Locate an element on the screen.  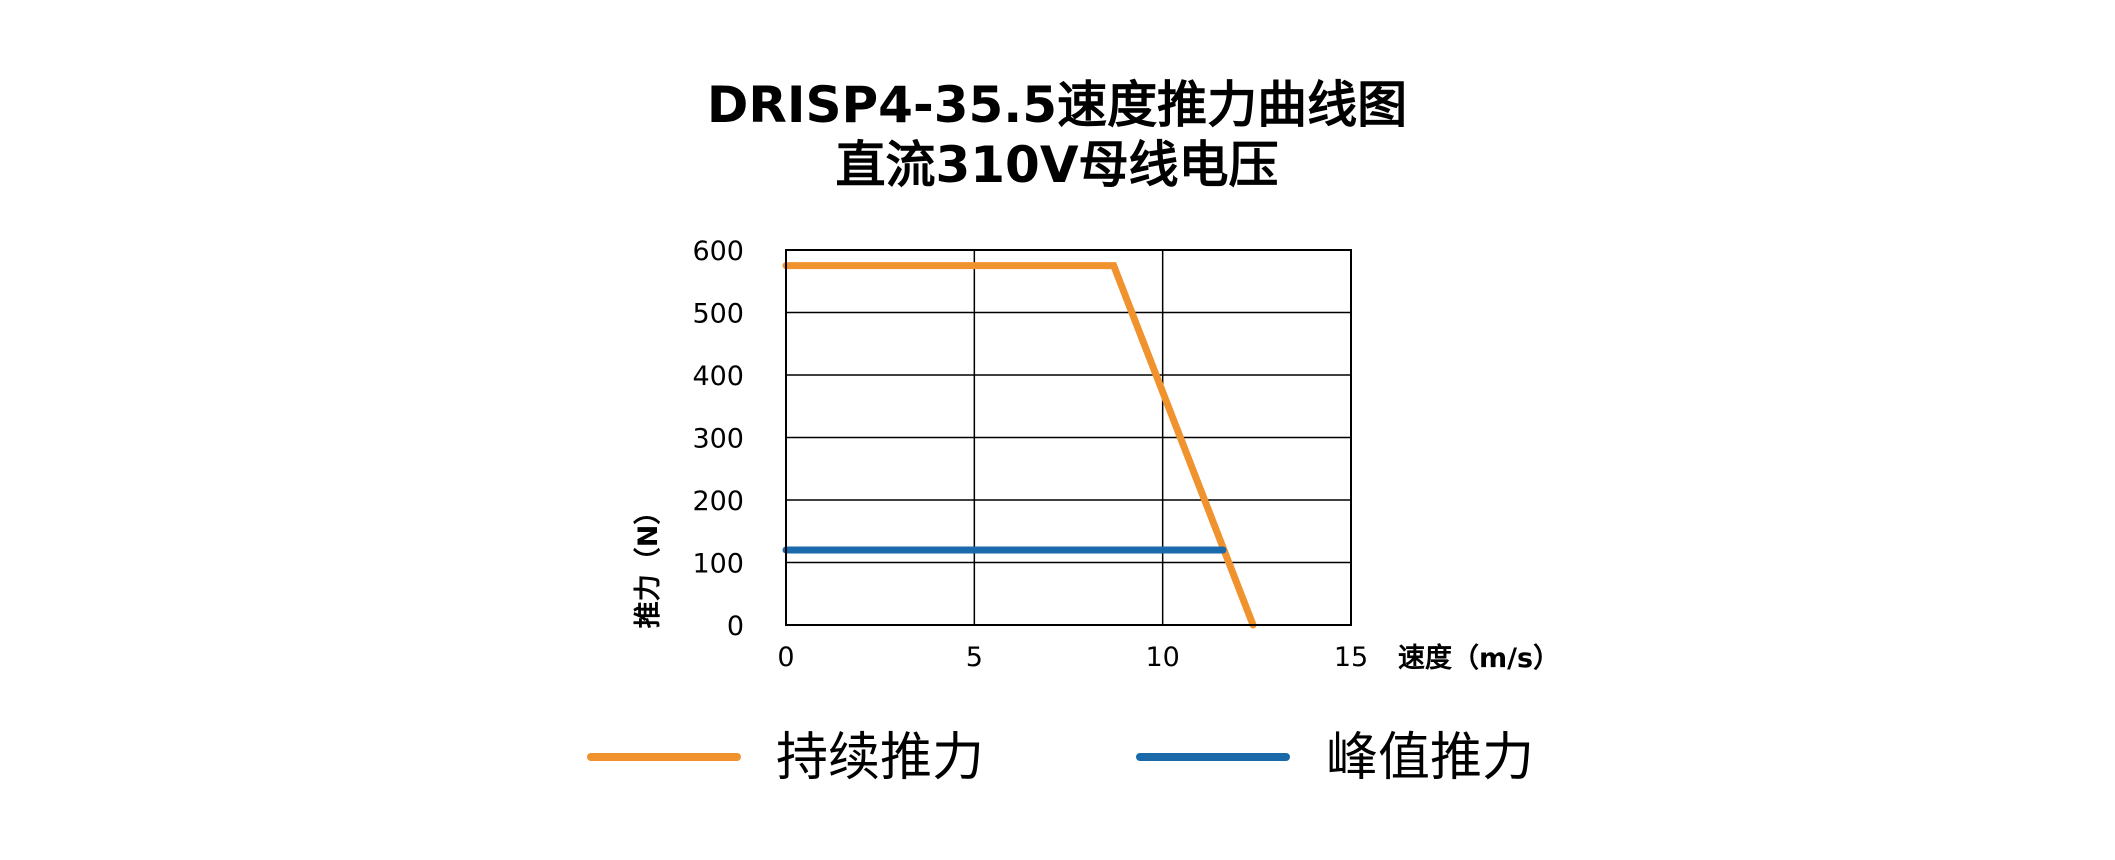
y-tick-label: 0 is located at coordinates (735, 626).